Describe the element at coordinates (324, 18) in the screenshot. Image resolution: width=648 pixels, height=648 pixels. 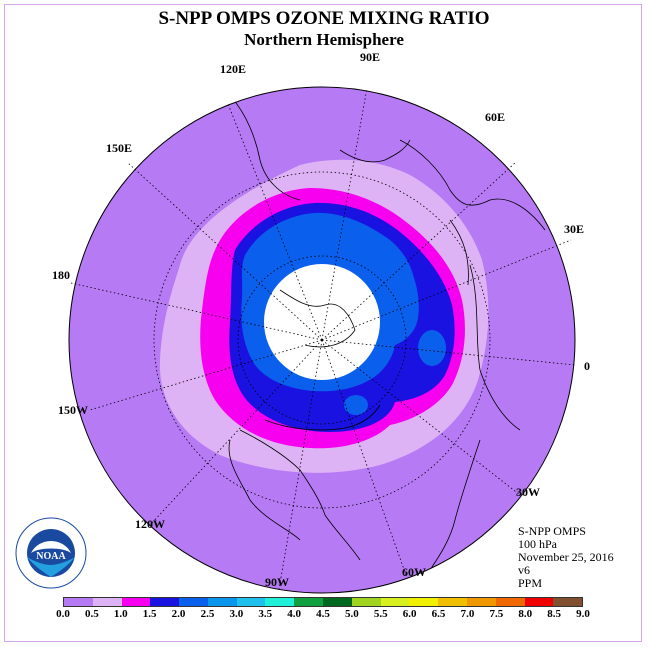
I see `map-title: S-NPP OMPS OZONE MIXING RATIO` at that location.